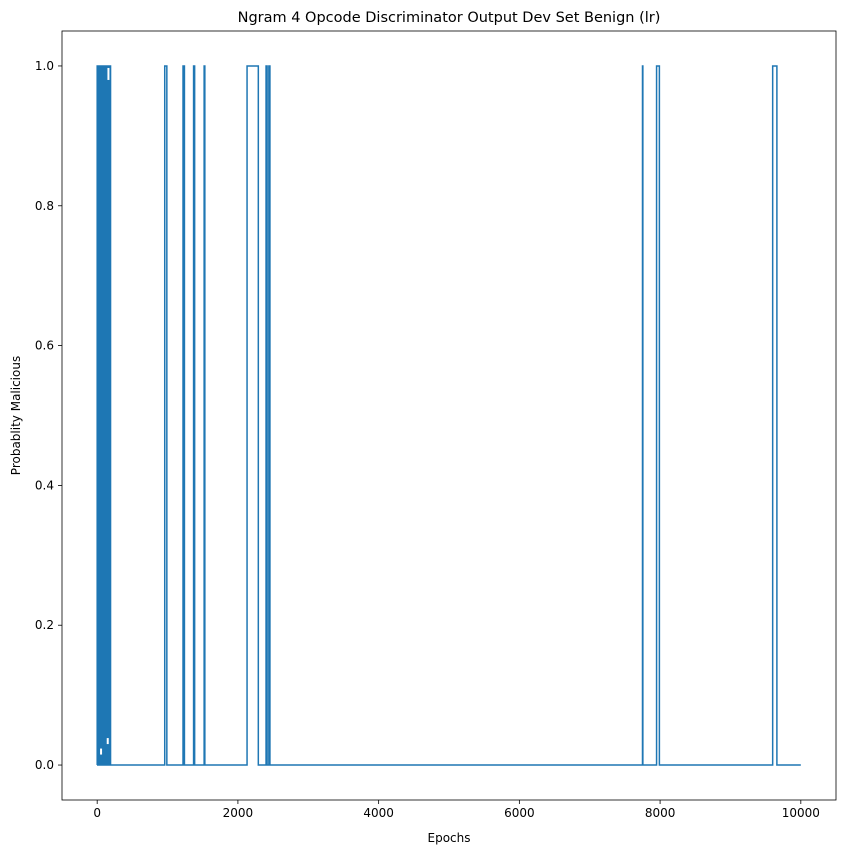  Describe the element at coordinates (44, 66) in the screenshot. I see `y-tick-label: 1.0` at that location.